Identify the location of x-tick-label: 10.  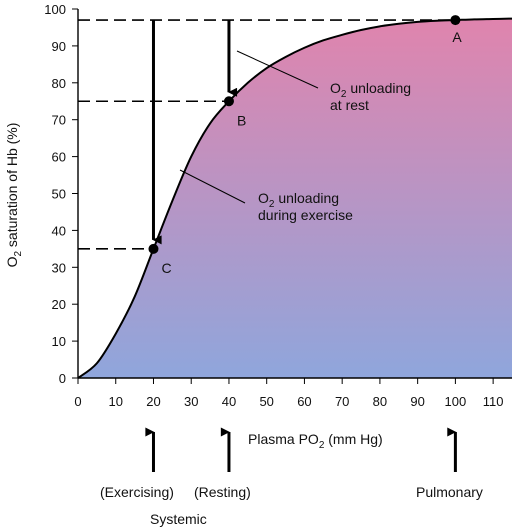
(116, 401).